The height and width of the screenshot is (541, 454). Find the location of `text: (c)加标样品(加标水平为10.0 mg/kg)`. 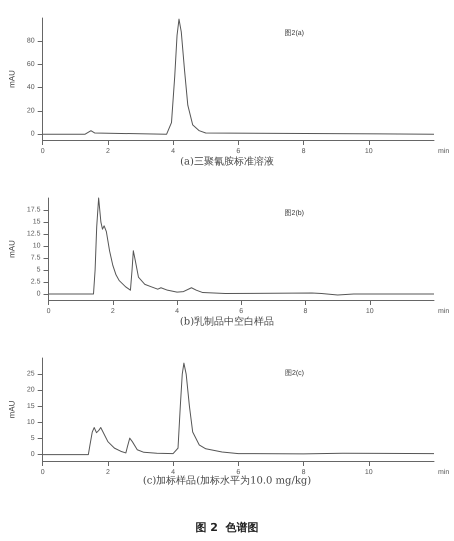

text: (c)加标样品(加标水平为10.0 mg/kg) is located at coordinates (227, 480).